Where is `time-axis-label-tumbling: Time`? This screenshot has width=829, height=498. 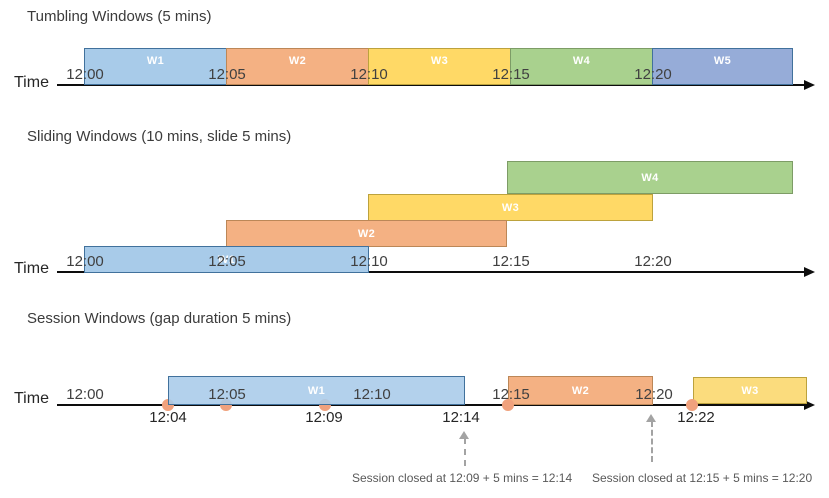 time-axis-label-tumbling: Time is located at coordinates (31, 82).